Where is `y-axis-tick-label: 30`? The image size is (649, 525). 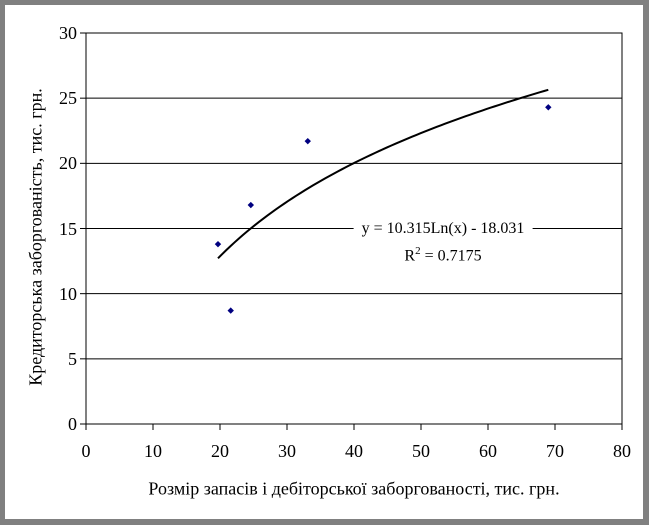 y-axis-tick-label: 30 is located at coordinates (68, 33).